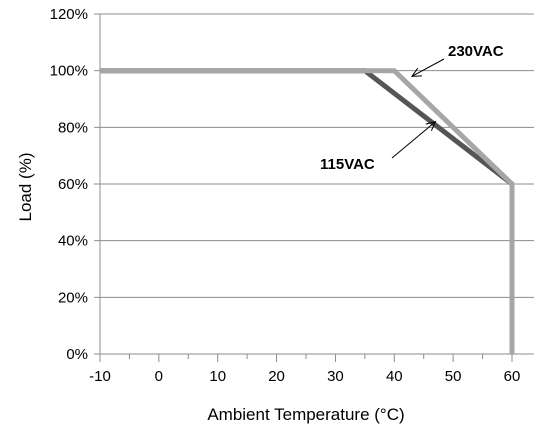 The height and width of the screenshot is (430, 534). What do you see at coordinates (304, 369) in the screenshot?
I see `x-axis-ticks: -10 0 10 20 30 40 50 60` at bounding box center [304, 369].